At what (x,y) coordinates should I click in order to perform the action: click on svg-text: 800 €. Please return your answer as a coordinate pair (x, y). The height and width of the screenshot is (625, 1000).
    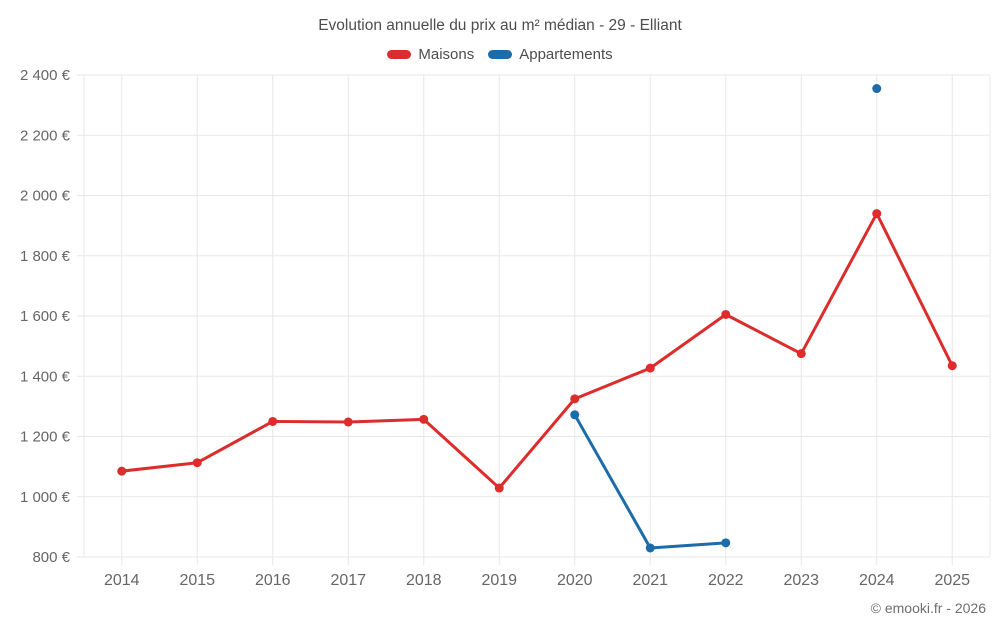
    Looking at the image, I should click on (51, 557).